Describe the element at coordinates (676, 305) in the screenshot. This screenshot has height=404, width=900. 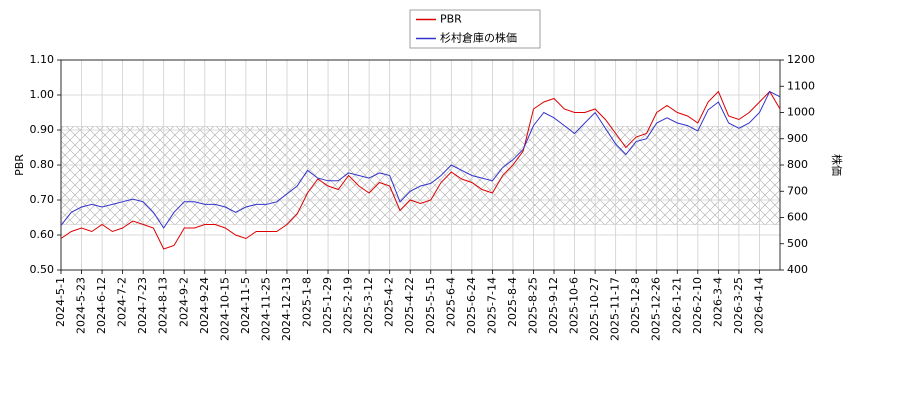
I see `x-tick-label: 2026-1-21` at that location.